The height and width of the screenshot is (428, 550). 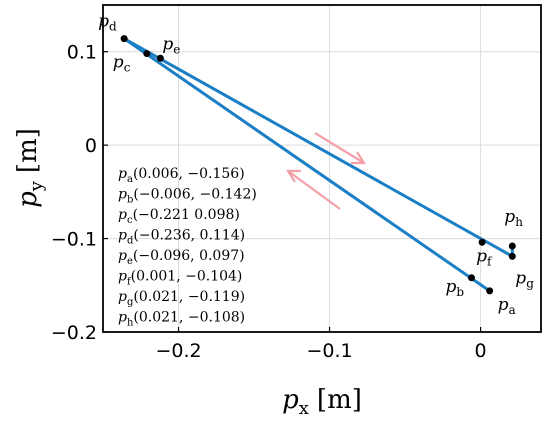 I want to click on point-label-h: ph, so click(x=513, y=218).